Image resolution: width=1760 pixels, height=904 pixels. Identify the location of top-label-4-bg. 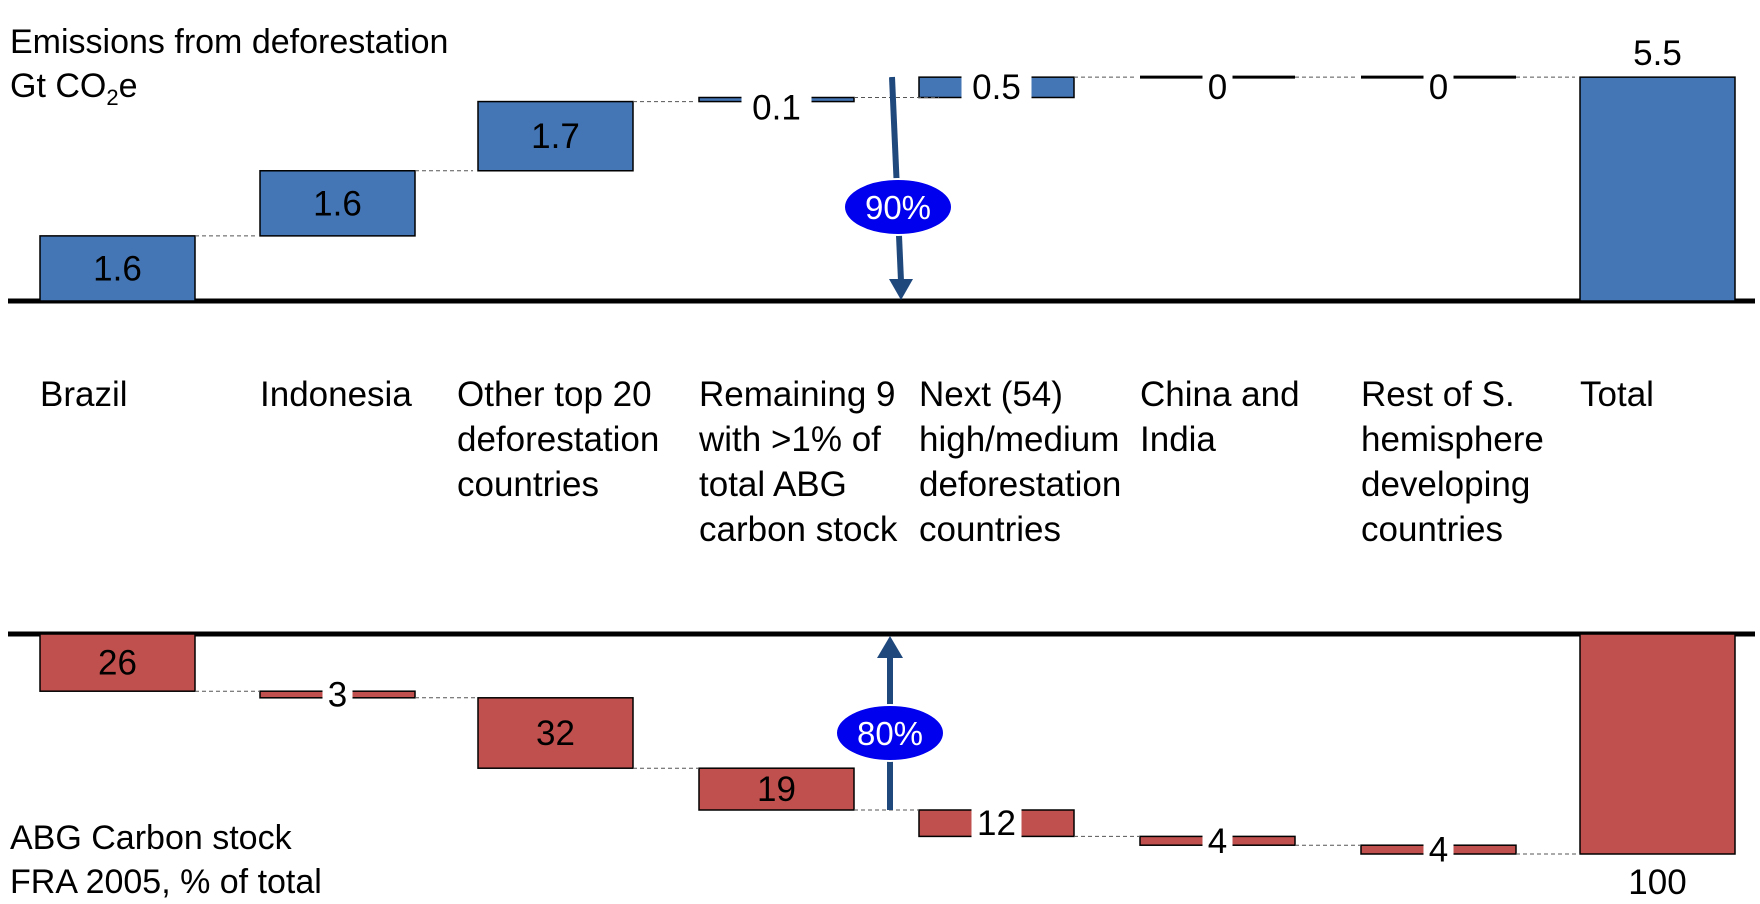
(996, 89).